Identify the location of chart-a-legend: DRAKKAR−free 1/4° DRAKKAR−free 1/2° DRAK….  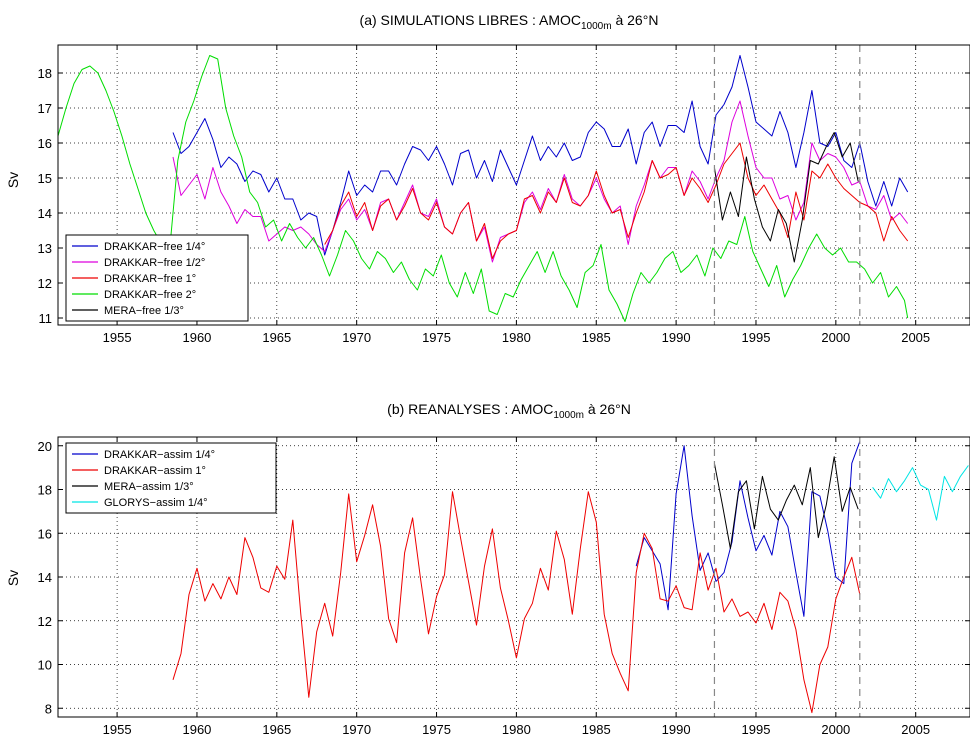
(157, 278).